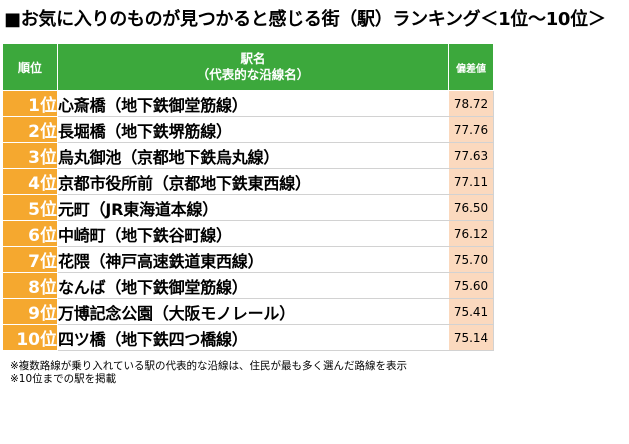  I want to click on station-cell: 長堀橋（地下鉄堺筋線）, so click(253, 129).